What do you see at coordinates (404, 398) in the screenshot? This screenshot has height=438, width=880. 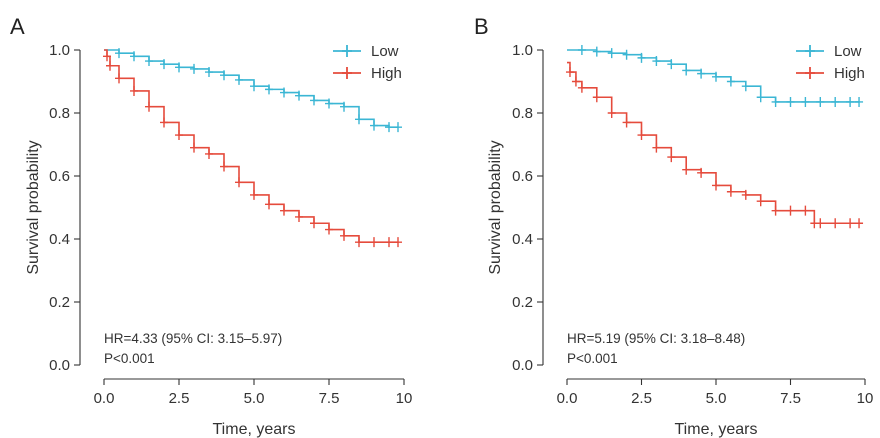 I see `x-tick-label: 10` at bounding box center [404, 398].